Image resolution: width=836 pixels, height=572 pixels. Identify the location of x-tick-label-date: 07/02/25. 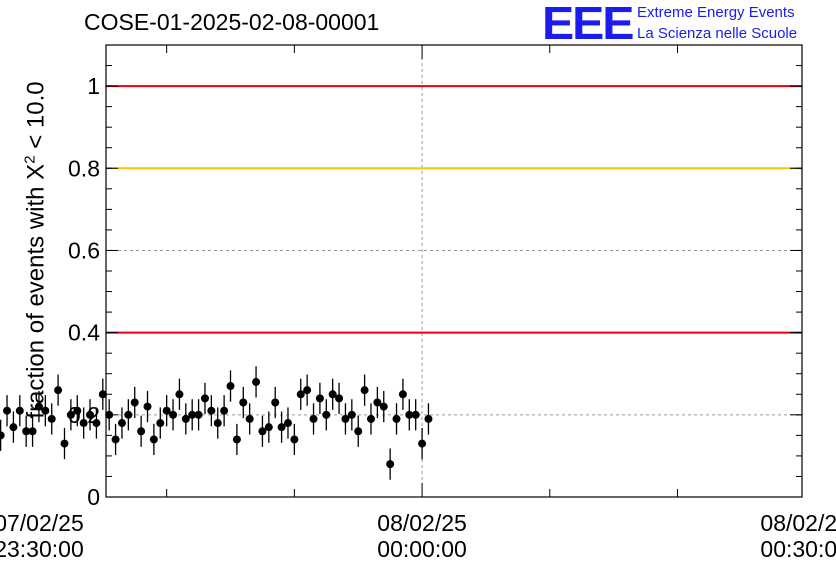
(42, 523).